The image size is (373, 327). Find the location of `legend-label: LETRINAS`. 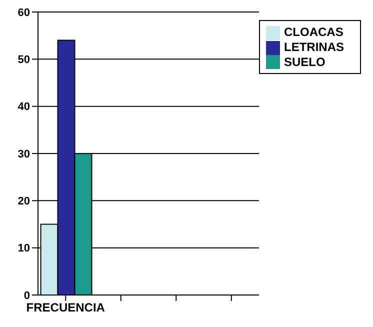

legend-label: LETRINAS is located at coordinates (314, 47).